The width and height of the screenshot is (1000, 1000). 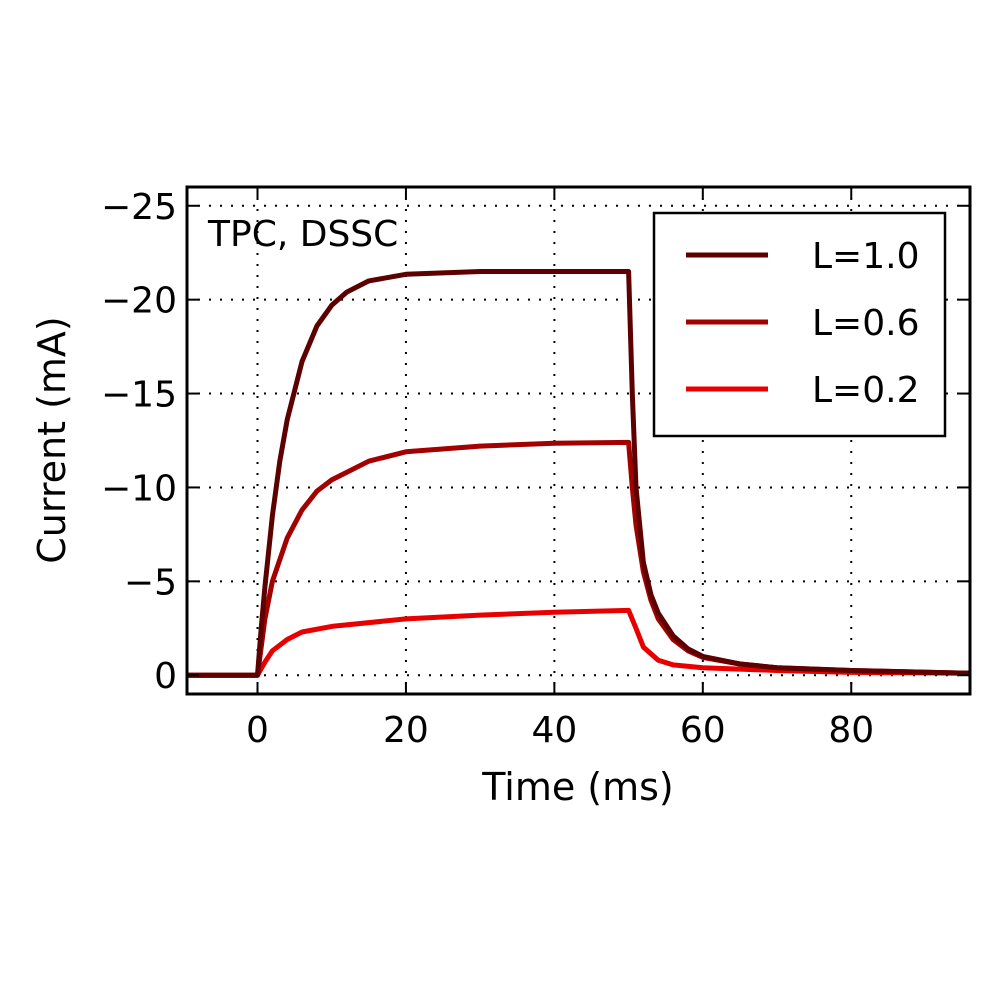 What do you see at coordinates (799, 324) in the screenshot?
I see `legend: L=1.0 L=0.6 L=0.2` at bounding box center [799, 324].